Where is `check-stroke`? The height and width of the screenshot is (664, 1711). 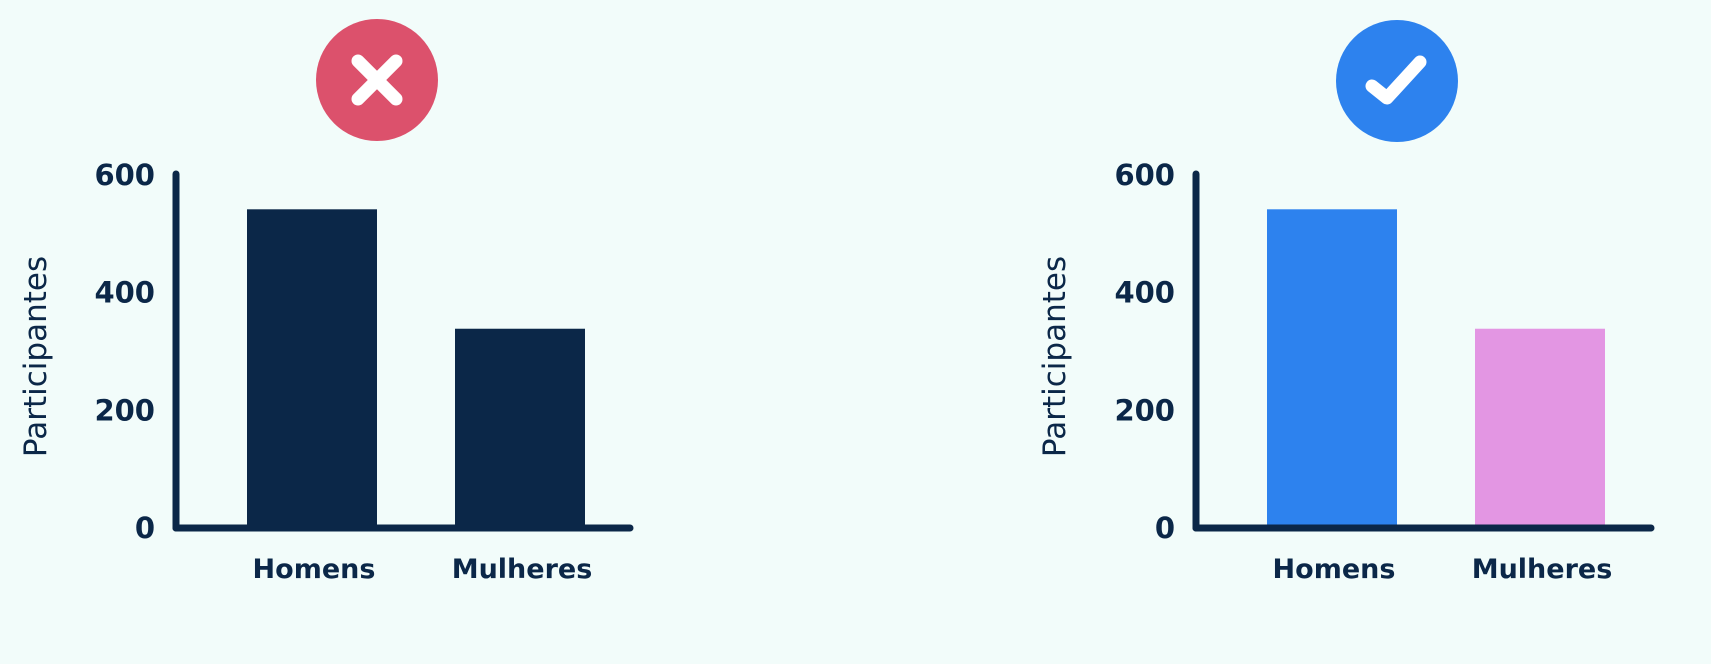
check-stroke is located at coordinates (1396, 80).